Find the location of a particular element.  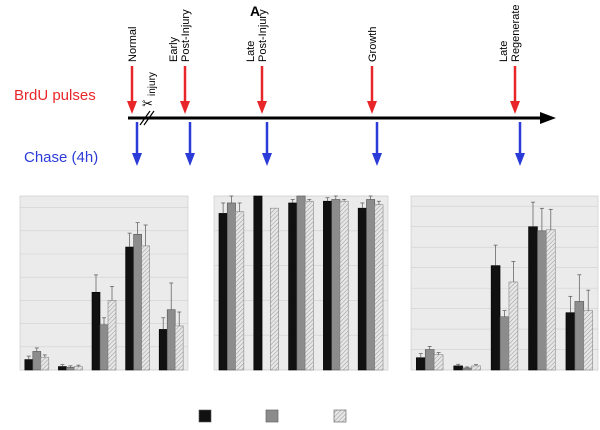

legend is located at coordinates (272, 416).